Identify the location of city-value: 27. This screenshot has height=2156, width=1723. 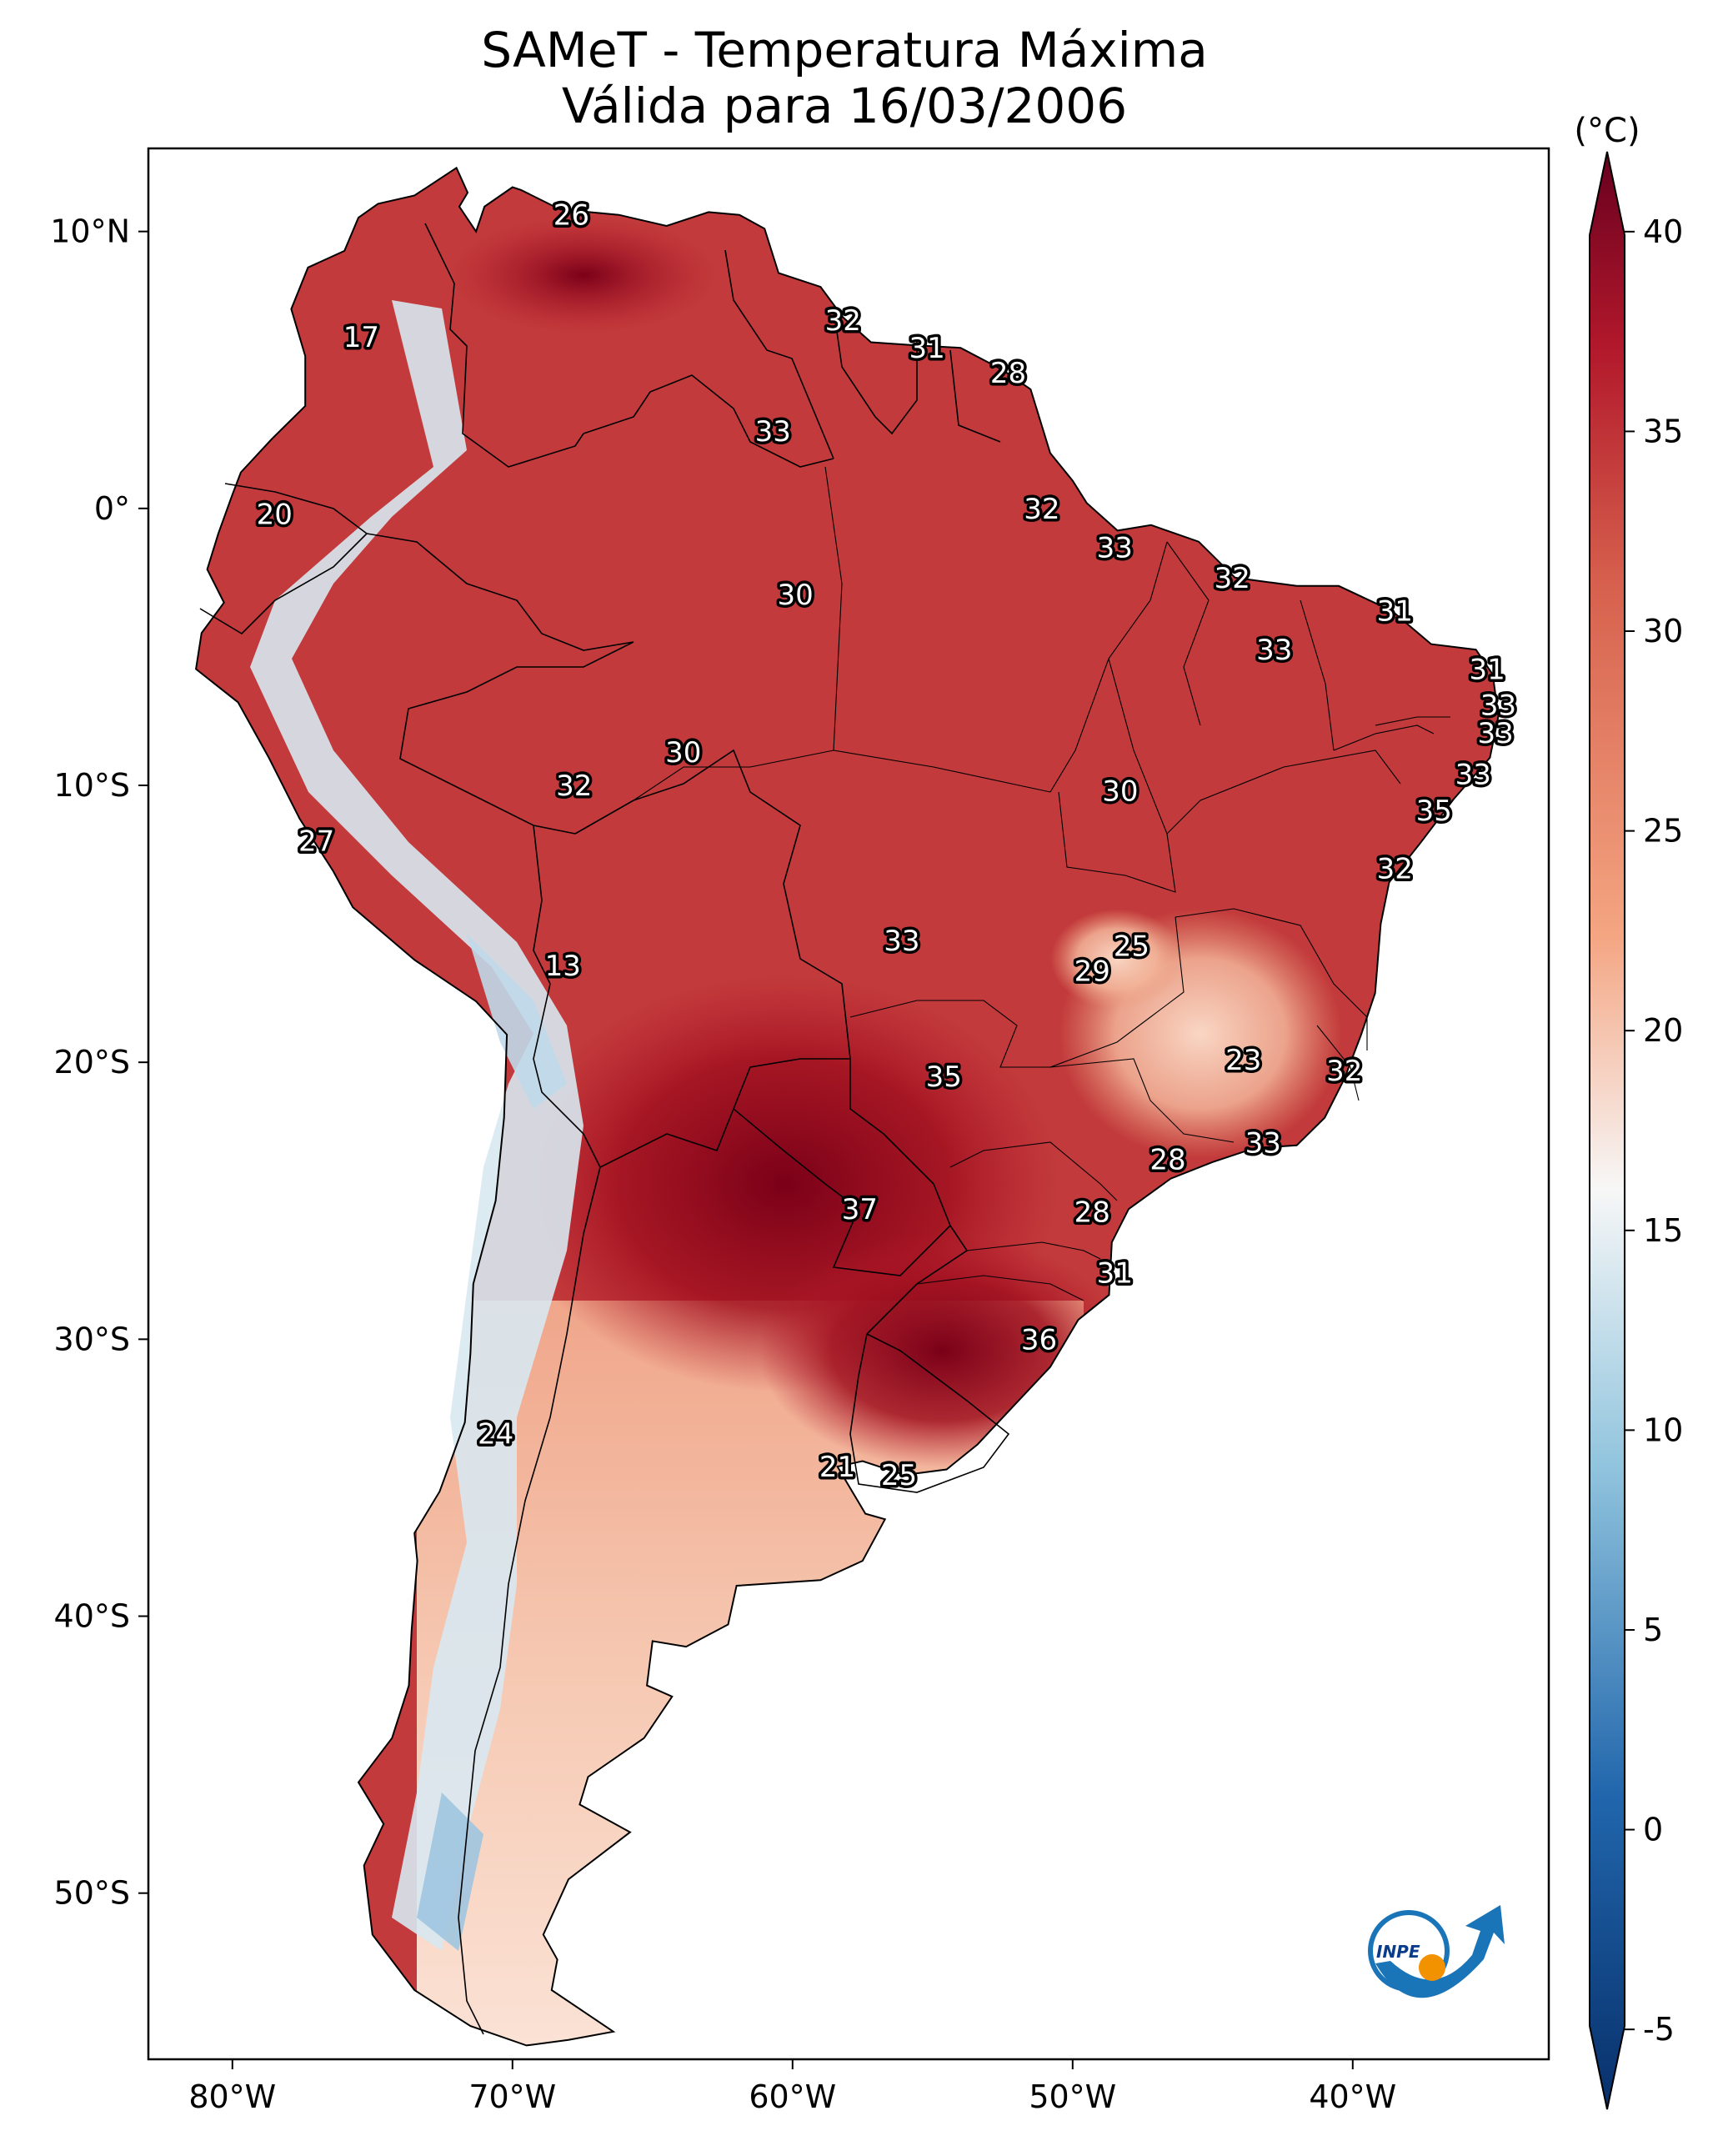
(316, 841).